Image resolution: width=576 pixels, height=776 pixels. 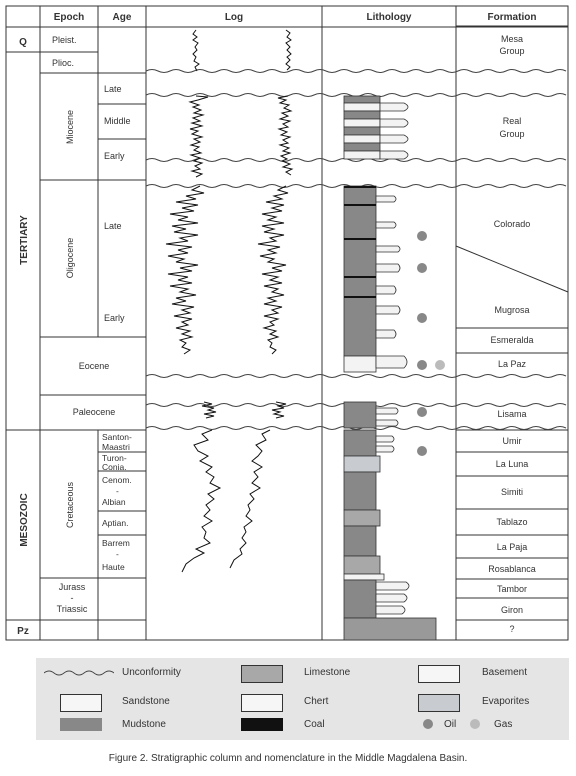 What do you see at coordinates (511, 629) in the screenshot?
I see `formation-unknown: ?` at bounding box center [511, 629].